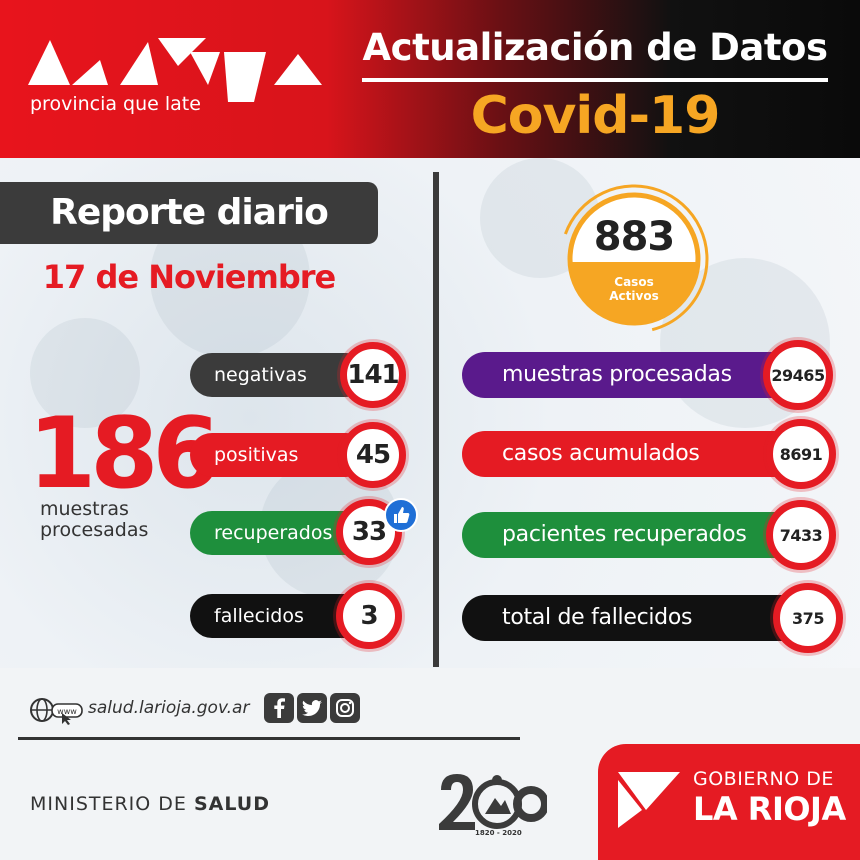 This screenshot has width=860, height=860. Describe the element at coordinates (634, 296) in the screenshot. I see `active-cases-label-2: Activos` at that location.